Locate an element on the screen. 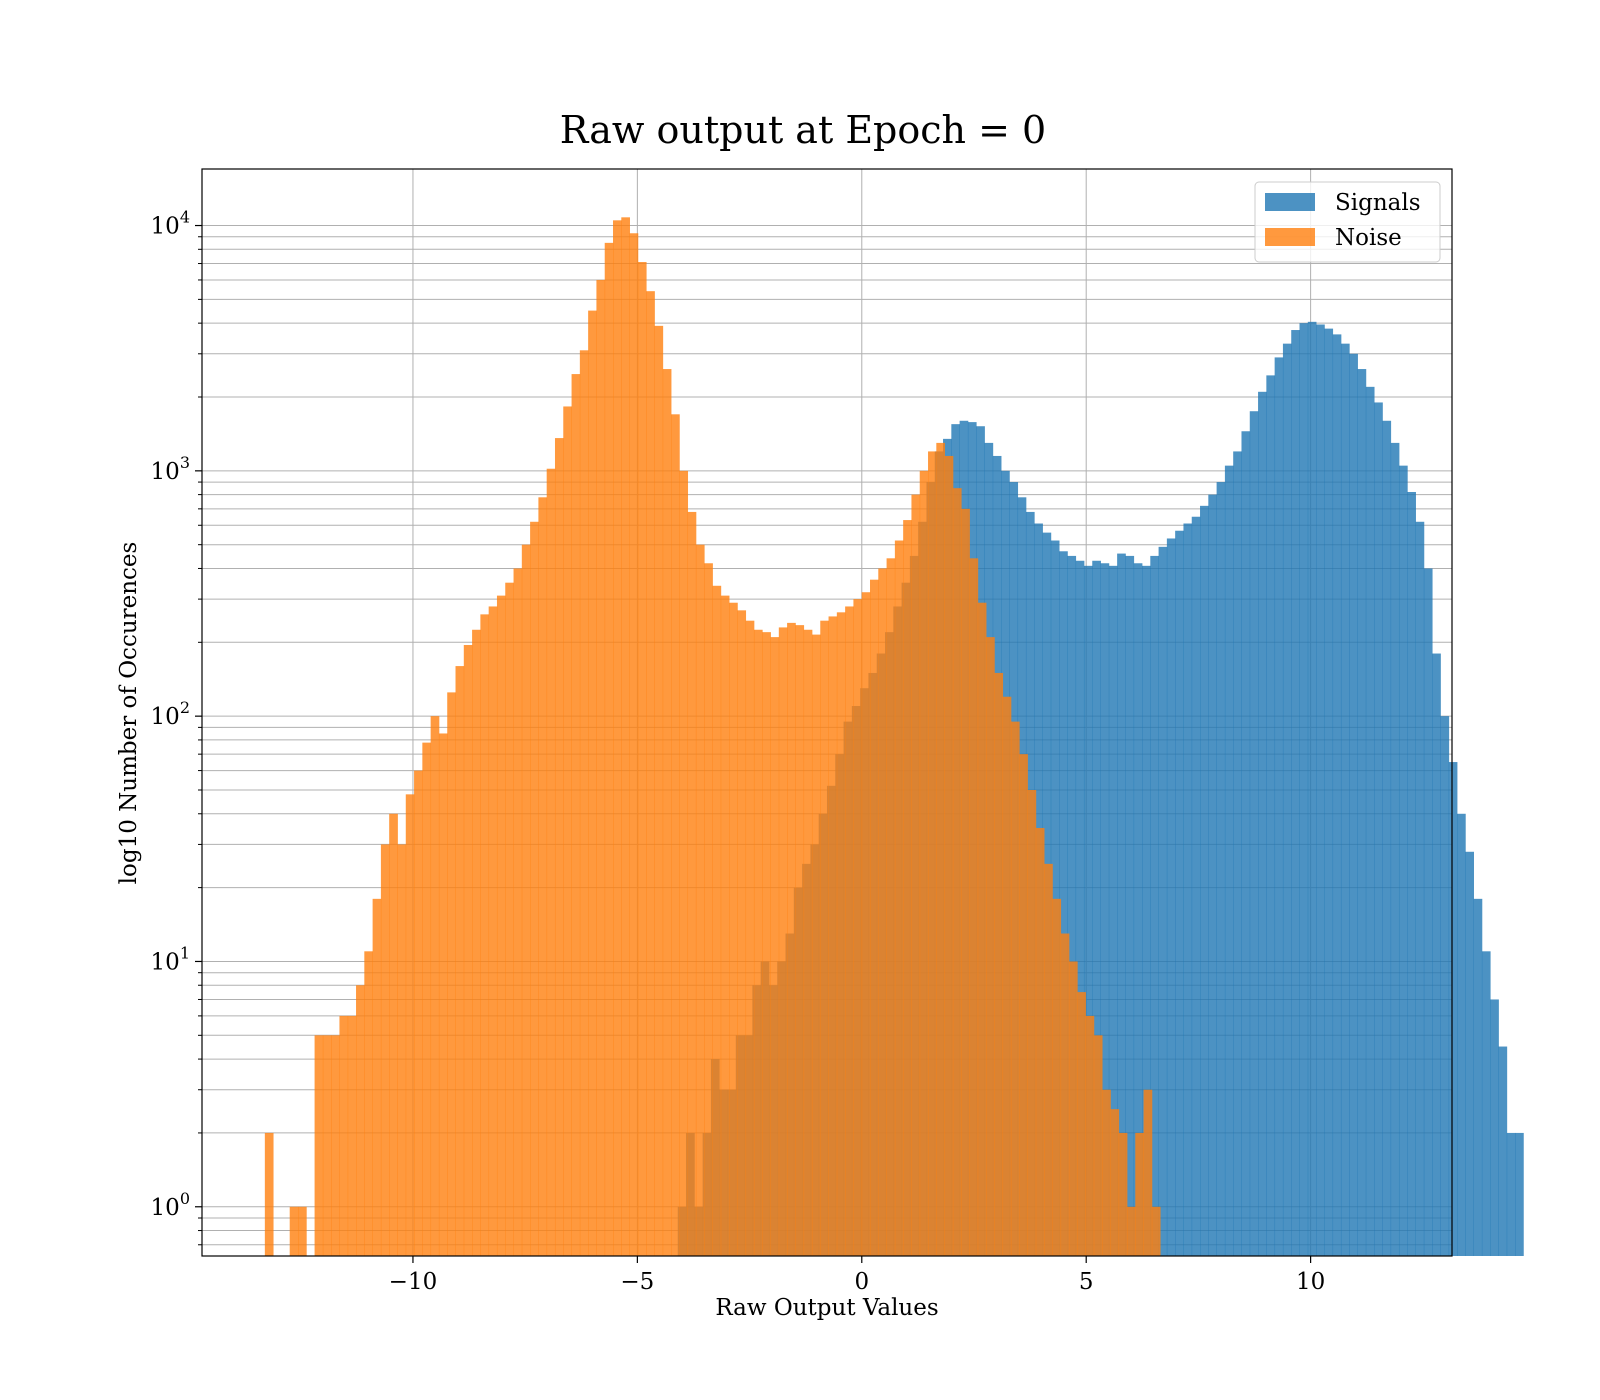 The width and height of the screenshot is (1600, 1400). legend-swatch-signals is located at coordinates (1290, 202).